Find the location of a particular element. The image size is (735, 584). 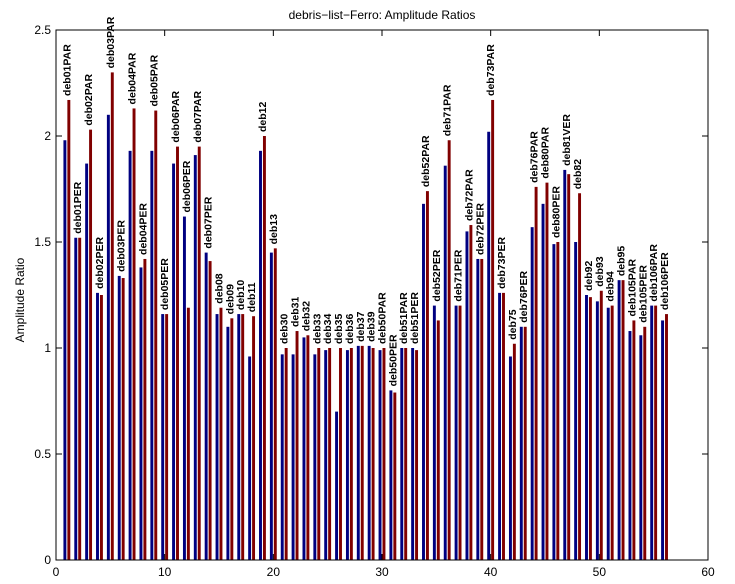

y-tick-label: 2.5 is located at coordinates (42, 30).